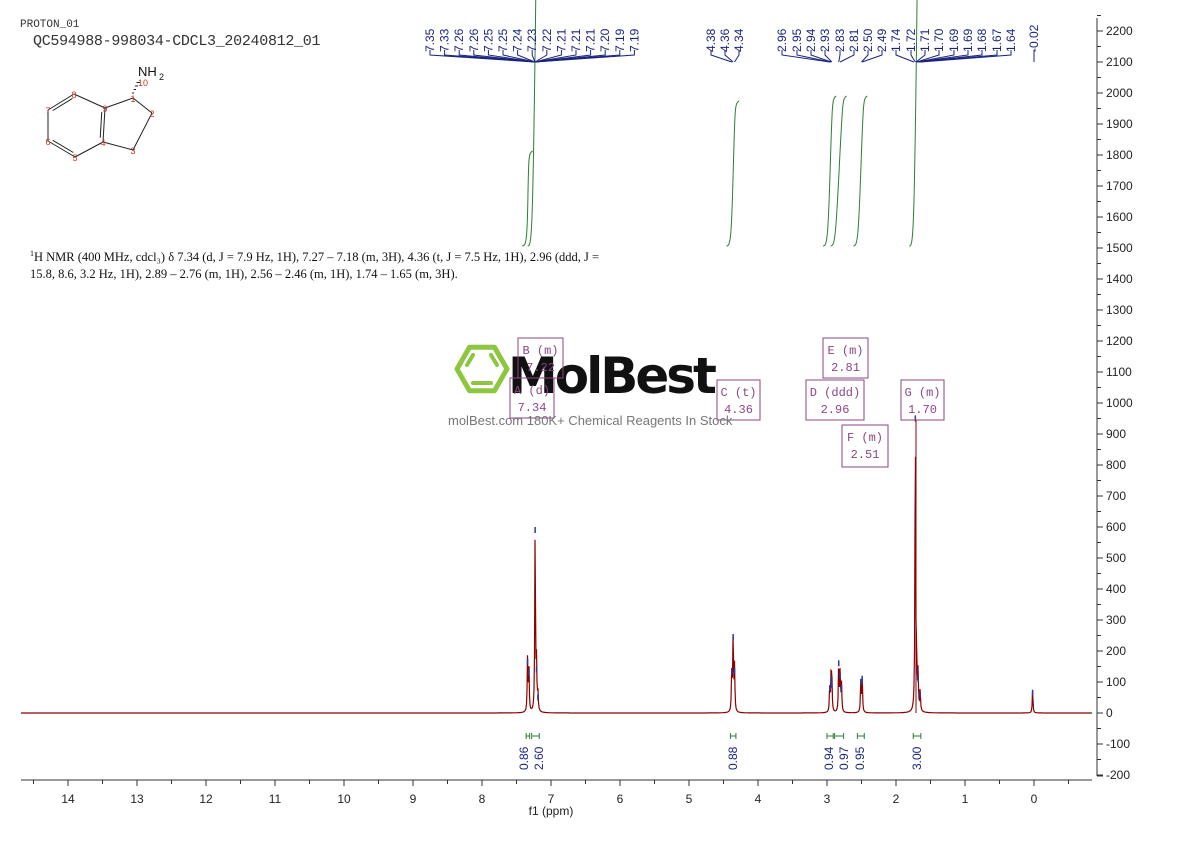 This screenshot has height=841, width=1190. I want to click on integral-curves, so click(720, 123).